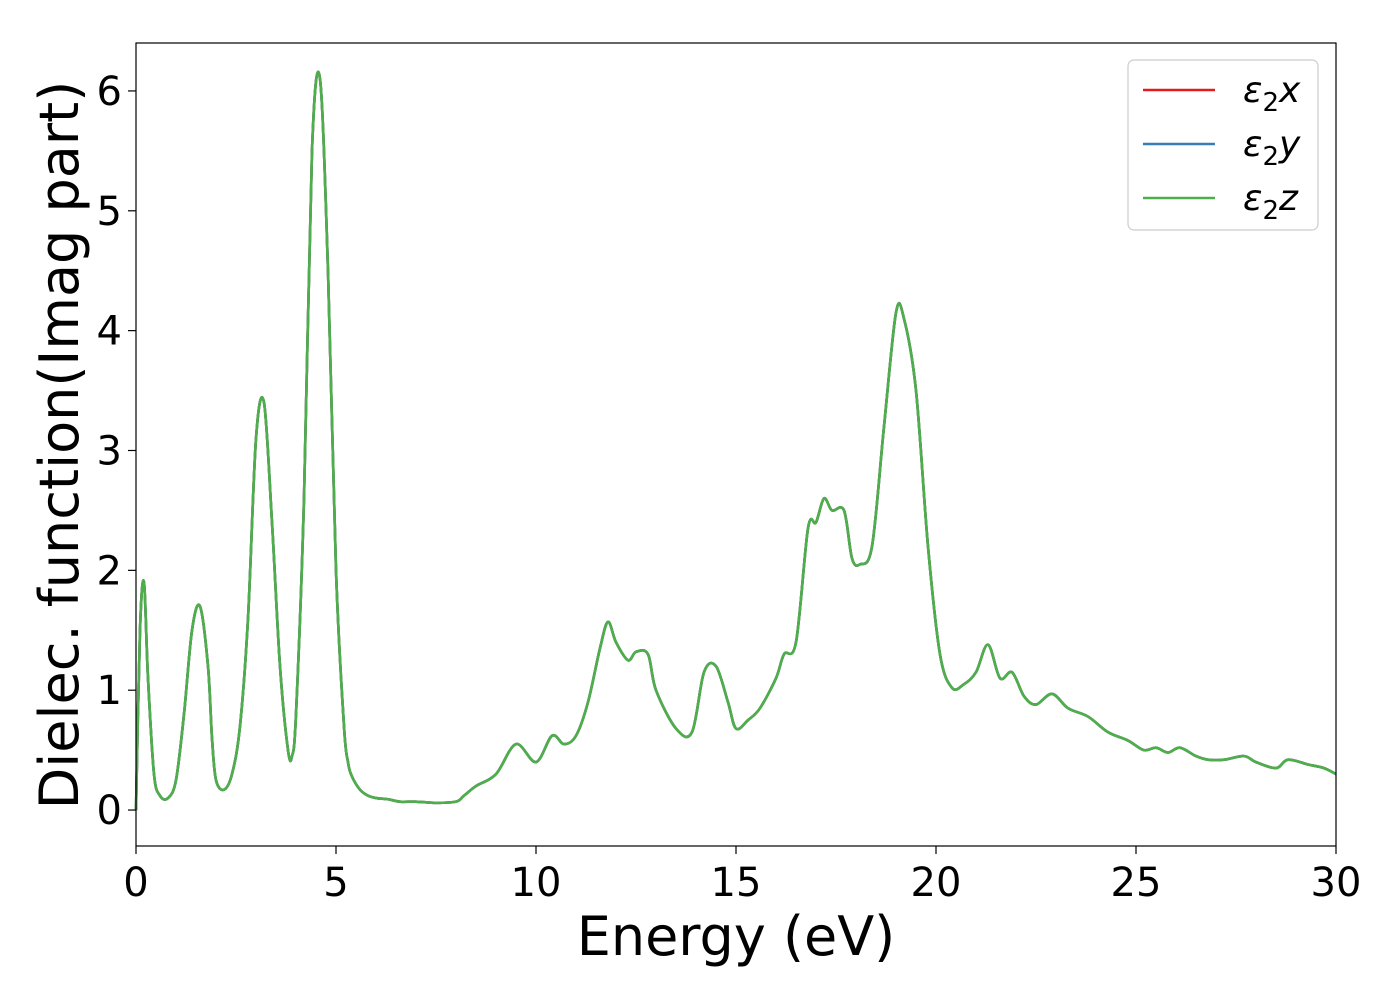  What do you see at coordinates (1271, 202) in the screenshot?
I see `legend-label-ε₂z: ε2z` at bounding box center [1271, 202].